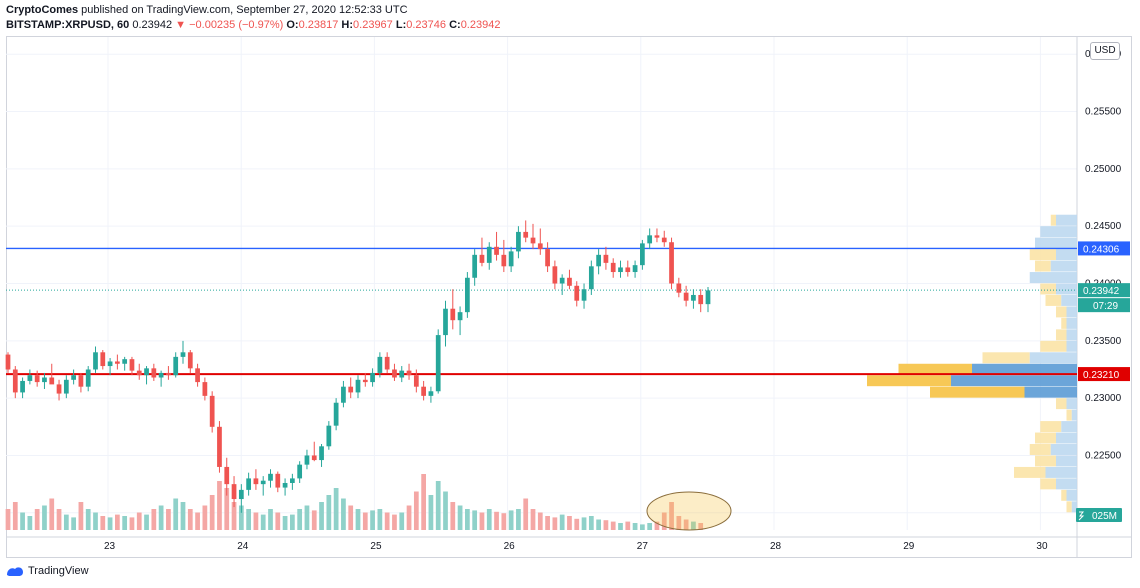 Image resolution: width=1140 pixels, height=588 pixels. What do you see at coordinates (1101, 375) in the screenshot?
I see `level-price-label: 0.23210` at bounding box center [1101, 375].